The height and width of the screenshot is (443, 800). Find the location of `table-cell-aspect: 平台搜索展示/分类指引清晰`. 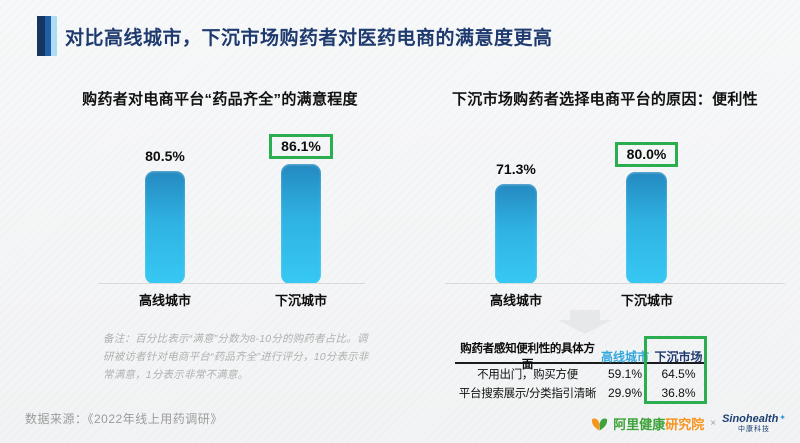

table-cell-aspect: 平台搜索展示/分类指引清晰 is located at coordinates (527, 393).